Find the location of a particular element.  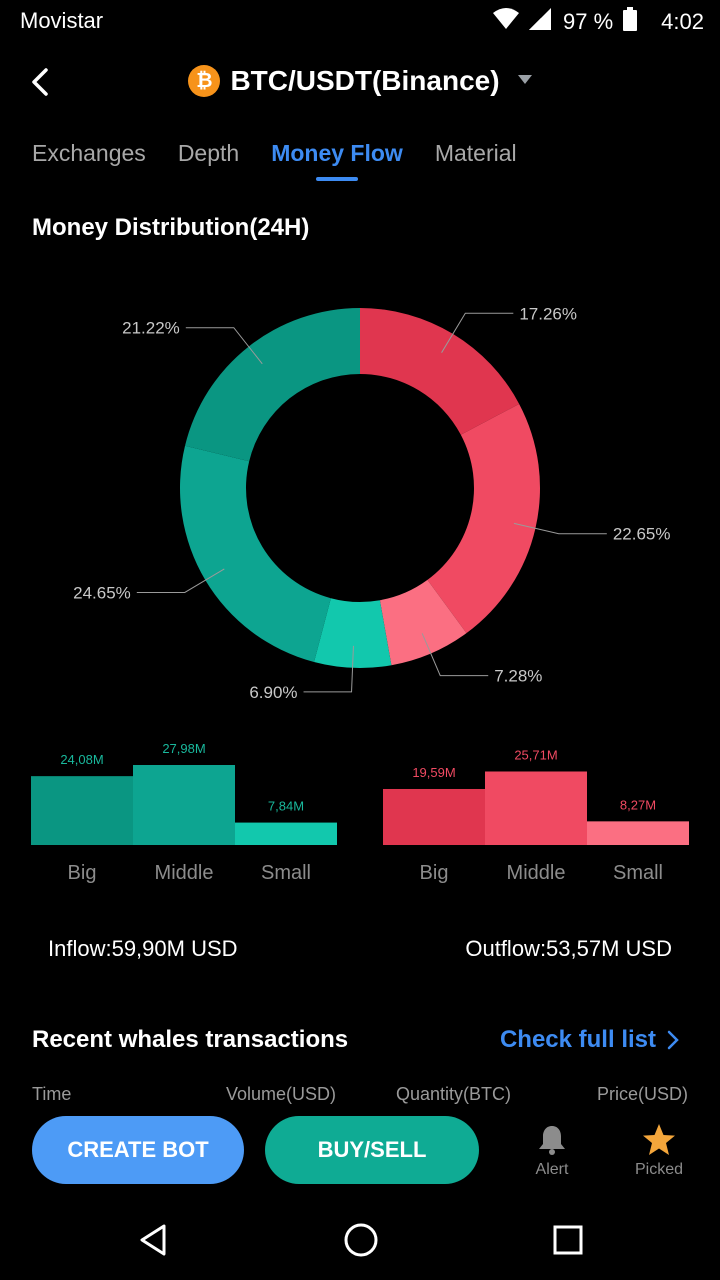

triangle-back-icon is located at coordinates (153, 1240).